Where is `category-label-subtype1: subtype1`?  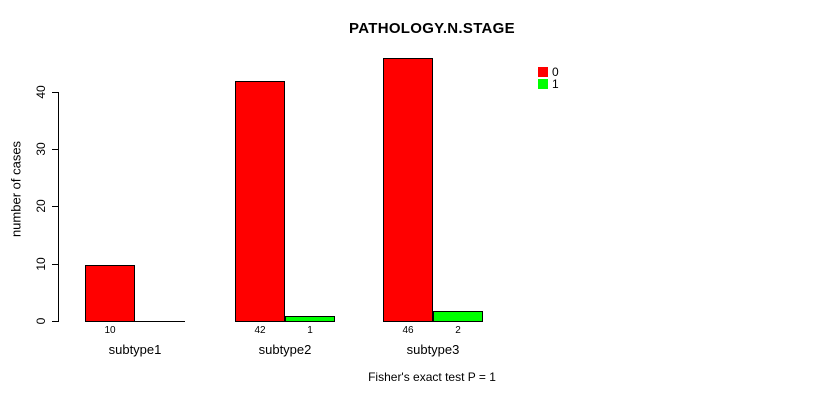 category-label-subtype1: subtype1 is located at coordinates (135, 349).